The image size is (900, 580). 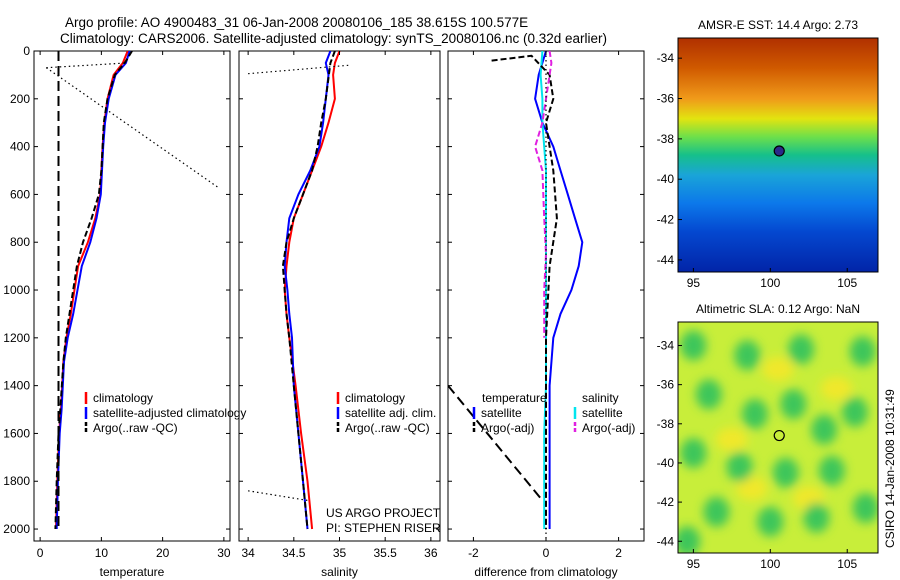 I want to click on salinity-legend-label: satellite adj. clim., so click(x=390, y=413).